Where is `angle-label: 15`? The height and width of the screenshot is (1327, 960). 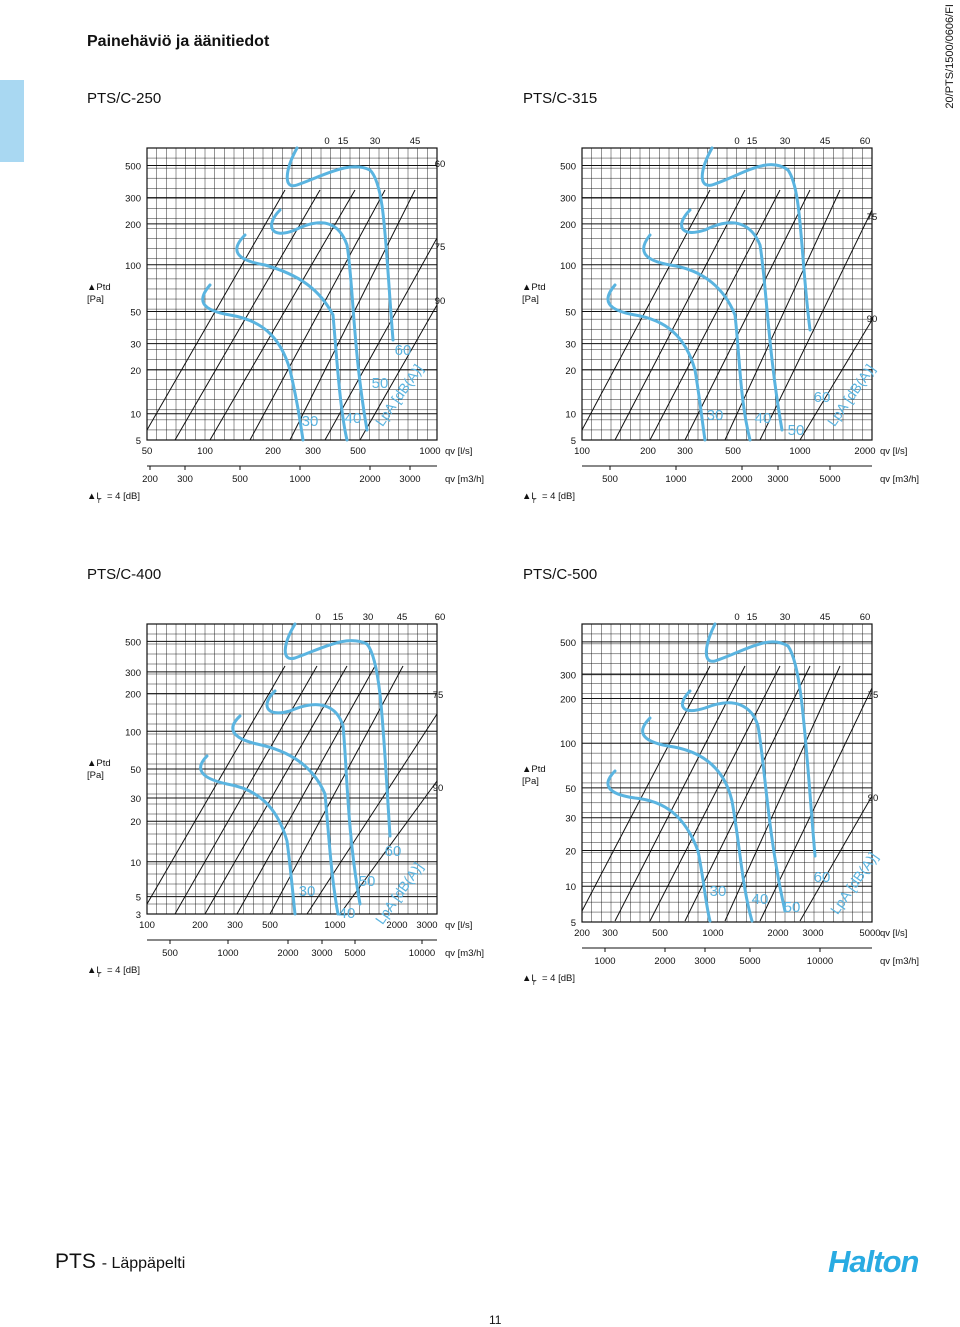 angle-label: 15 is located at coordinates (343, 141).